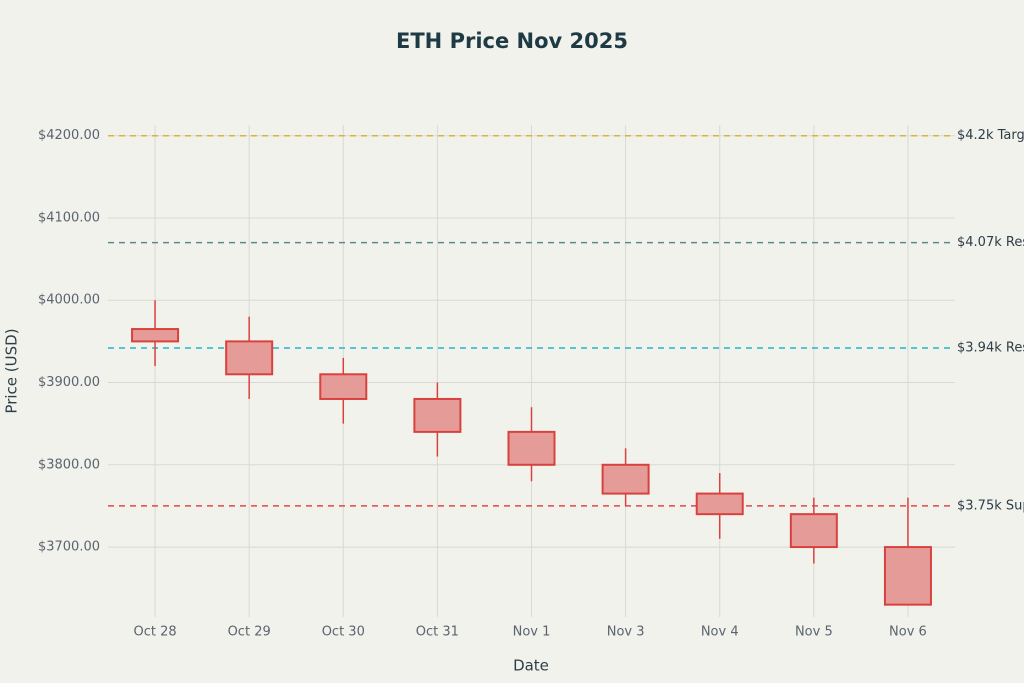 The width and height of the screenshot is (1024, 683). I want to click on x-tick-label: Oct 29, so click(249, 632).